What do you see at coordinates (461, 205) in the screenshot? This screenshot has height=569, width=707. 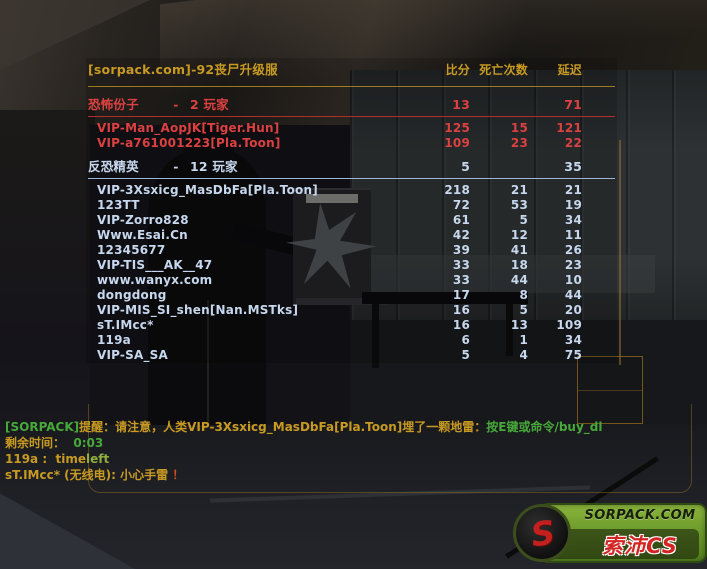 I see `player-score: 72` at bounding box center [461, 205].